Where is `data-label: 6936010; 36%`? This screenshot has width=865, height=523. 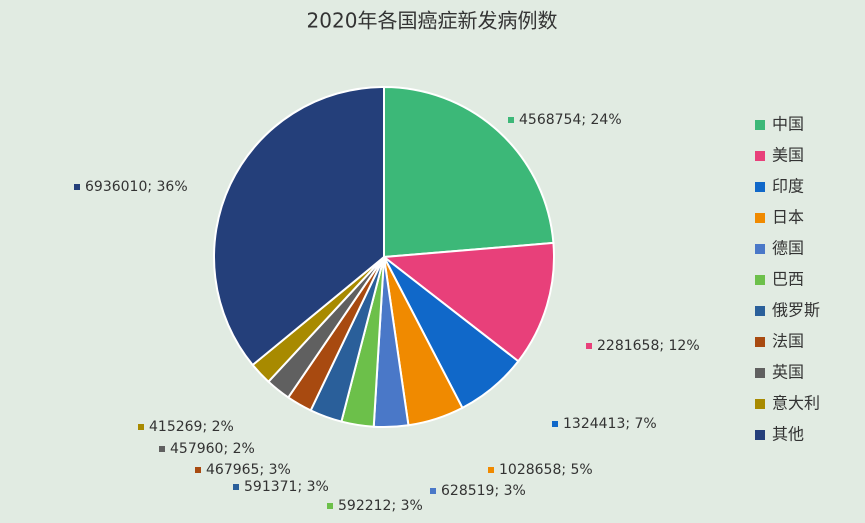
data-label: 6936010; 36% is located at coordinates (136, 187).